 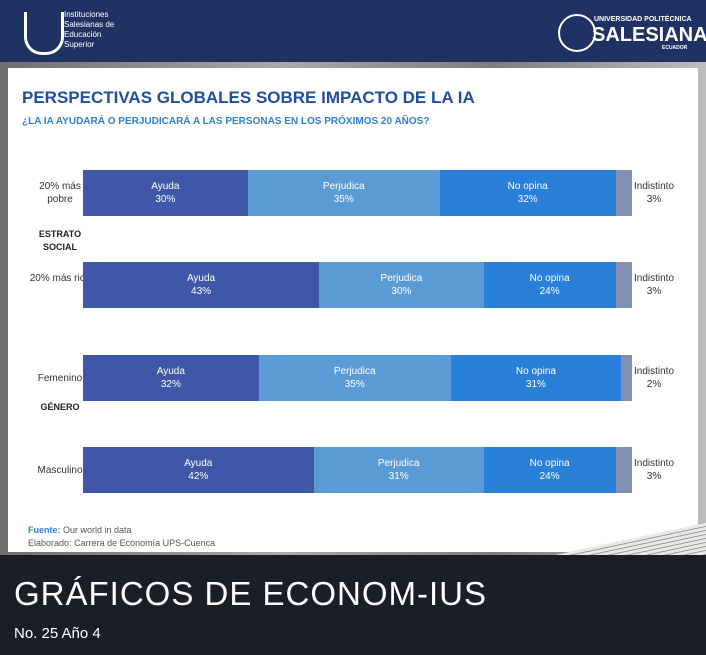 I want to click on bar-segment: Perjudica 31%, so click(x=398, y=470).